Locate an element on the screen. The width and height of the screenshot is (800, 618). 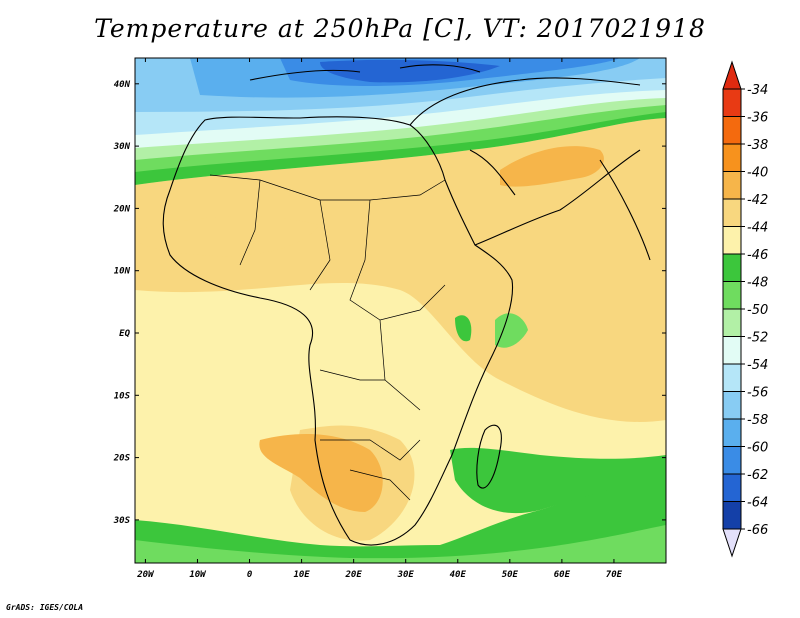
colorbar-label: -38 is located at coordinates (757, 145).